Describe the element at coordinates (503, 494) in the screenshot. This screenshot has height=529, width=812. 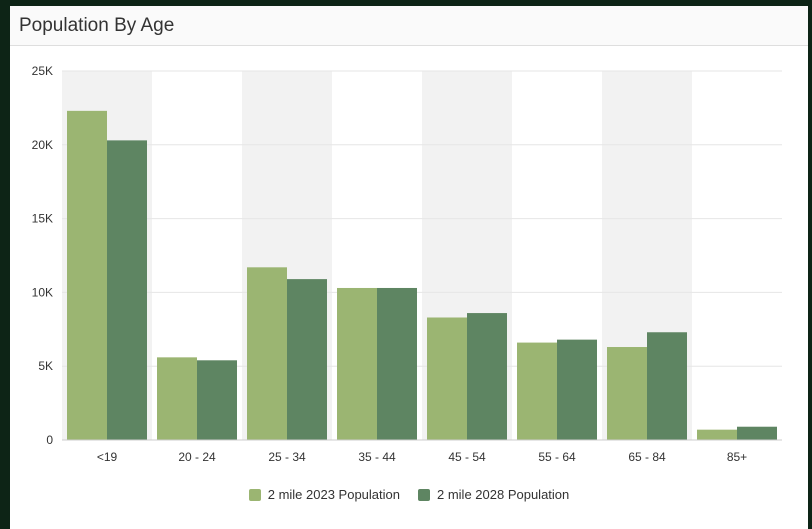
I see `legend-label-2028: 2 mile 2028 Population` at that location.